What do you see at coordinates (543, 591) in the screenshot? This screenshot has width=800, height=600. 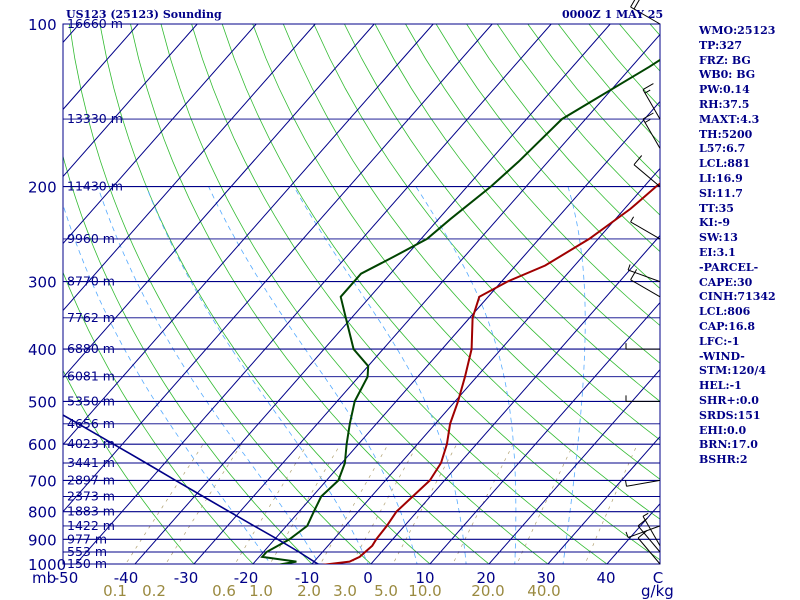 I see `mixing-ratio-label: 40.0` at bounding box center [543, 591].